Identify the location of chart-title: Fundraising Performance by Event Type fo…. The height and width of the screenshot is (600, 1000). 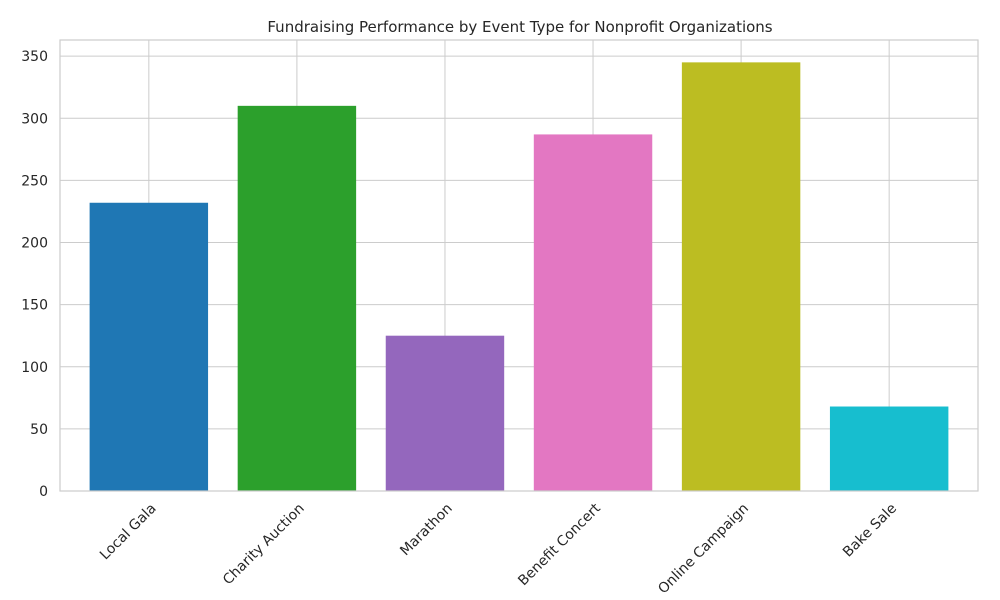
(519, 27).